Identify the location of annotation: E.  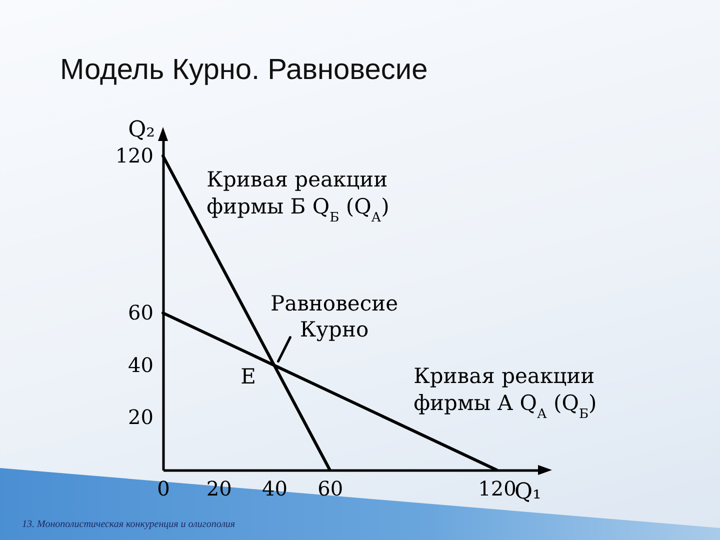
(248, 376).